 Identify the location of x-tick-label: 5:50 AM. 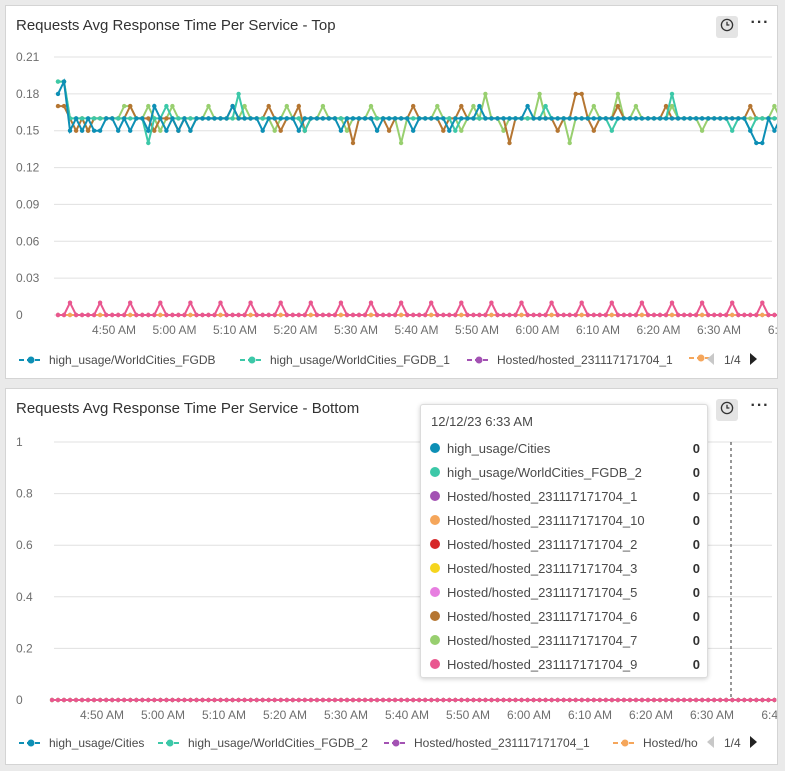
(468, 715).